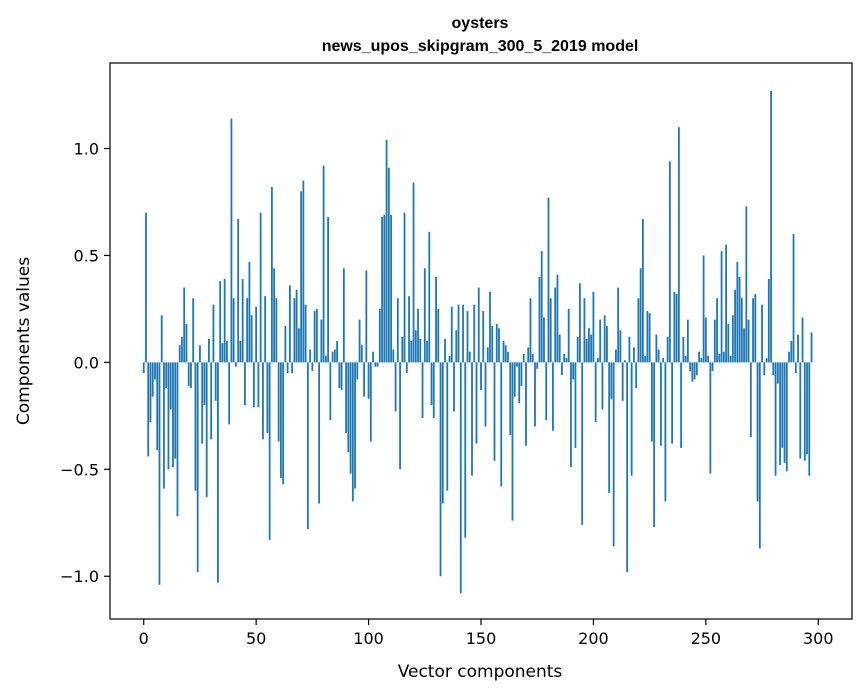 This screenshot has height=696, width=867. What do you see at coordinates (86, 255) in the screenshot?
I see `y-tick-label: 0.5` at bounding box center [86, 255].